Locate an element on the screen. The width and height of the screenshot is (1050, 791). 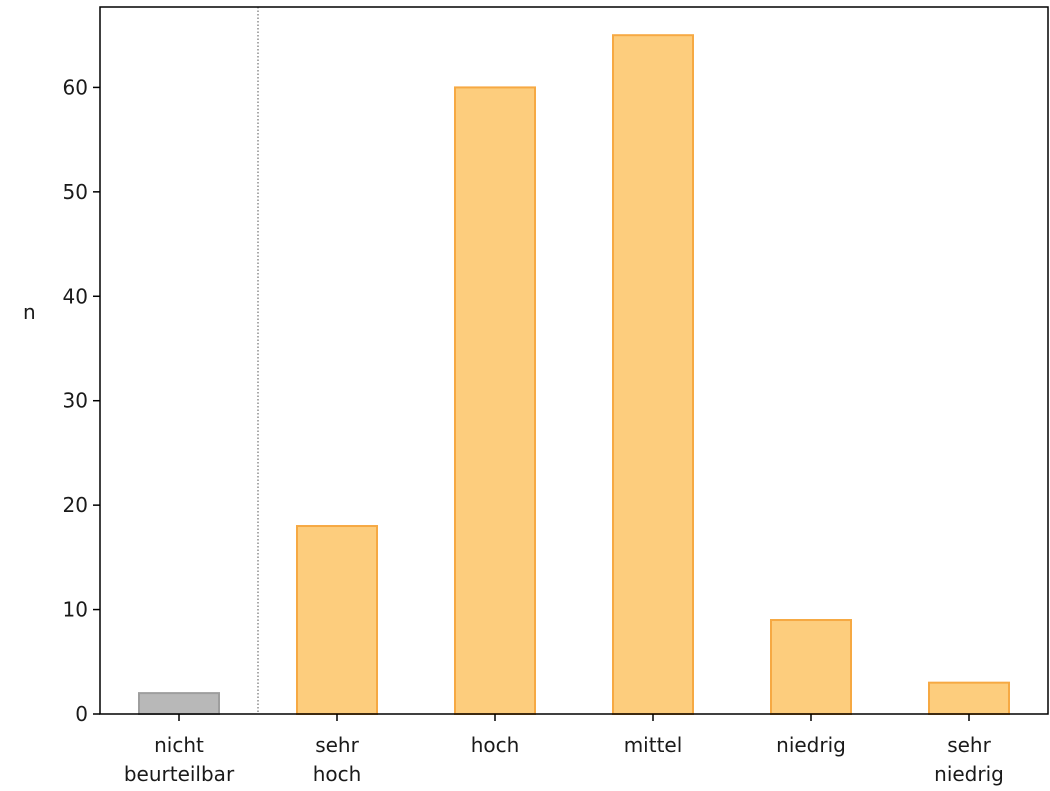
y-axis-label: n is located at coordinates (29, 312).